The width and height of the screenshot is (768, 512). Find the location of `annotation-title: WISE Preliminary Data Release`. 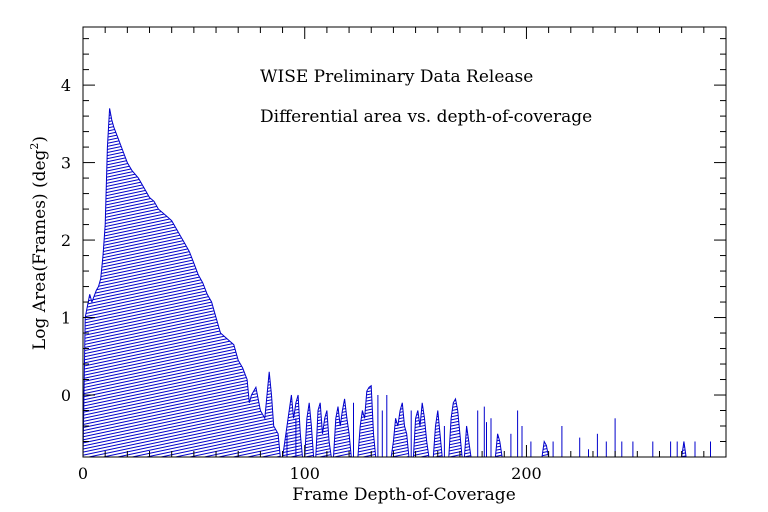

annotation-title: WISE Preliminary Data Release is located at coordinates (396, 77).